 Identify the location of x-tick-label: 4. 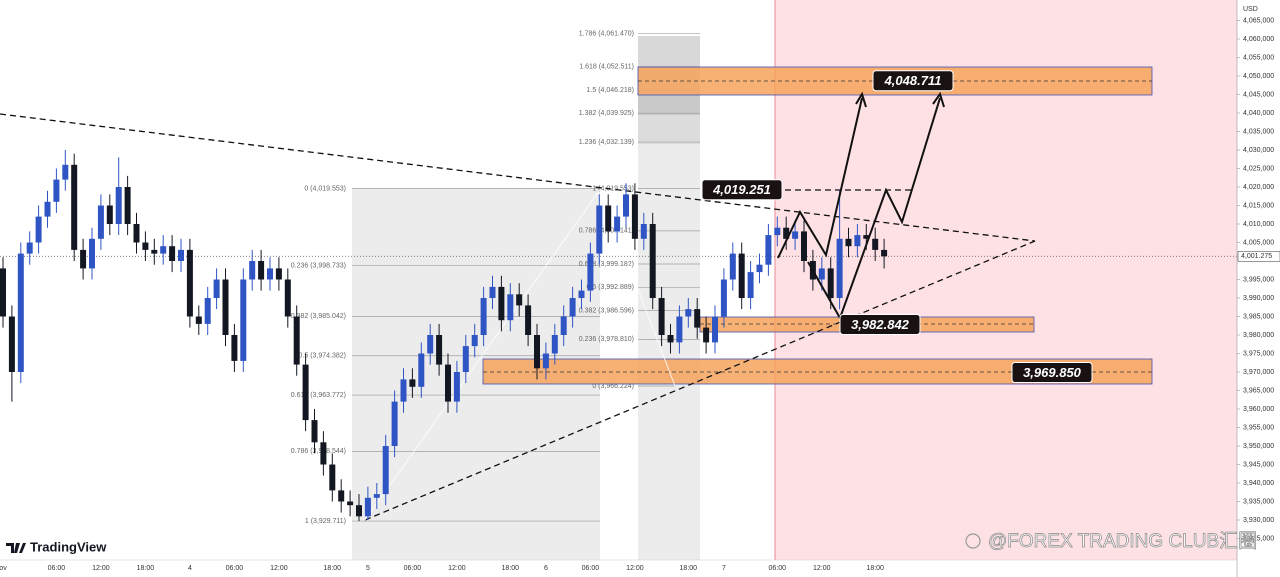
(190, 568).